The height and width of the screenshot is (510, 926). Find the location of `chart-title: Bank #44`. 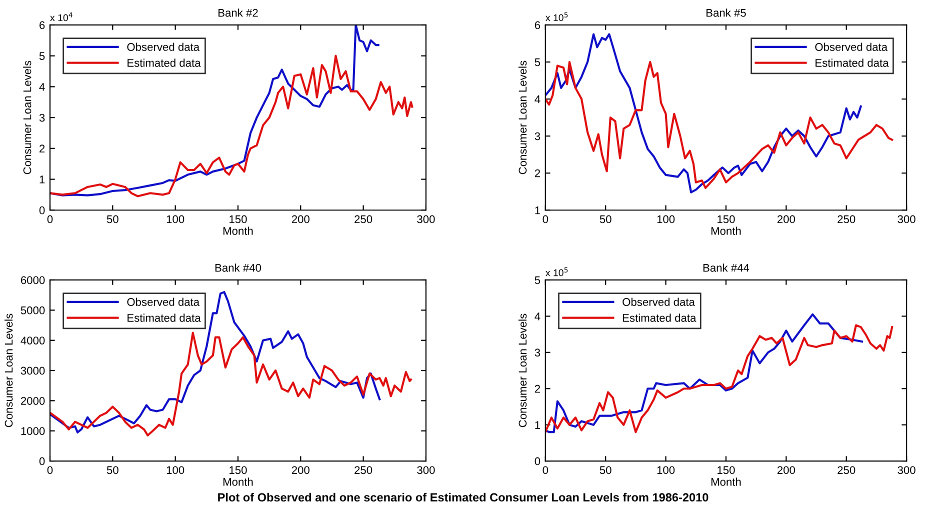

chart-title: Bank #44 is located at coordinates (726, 268).